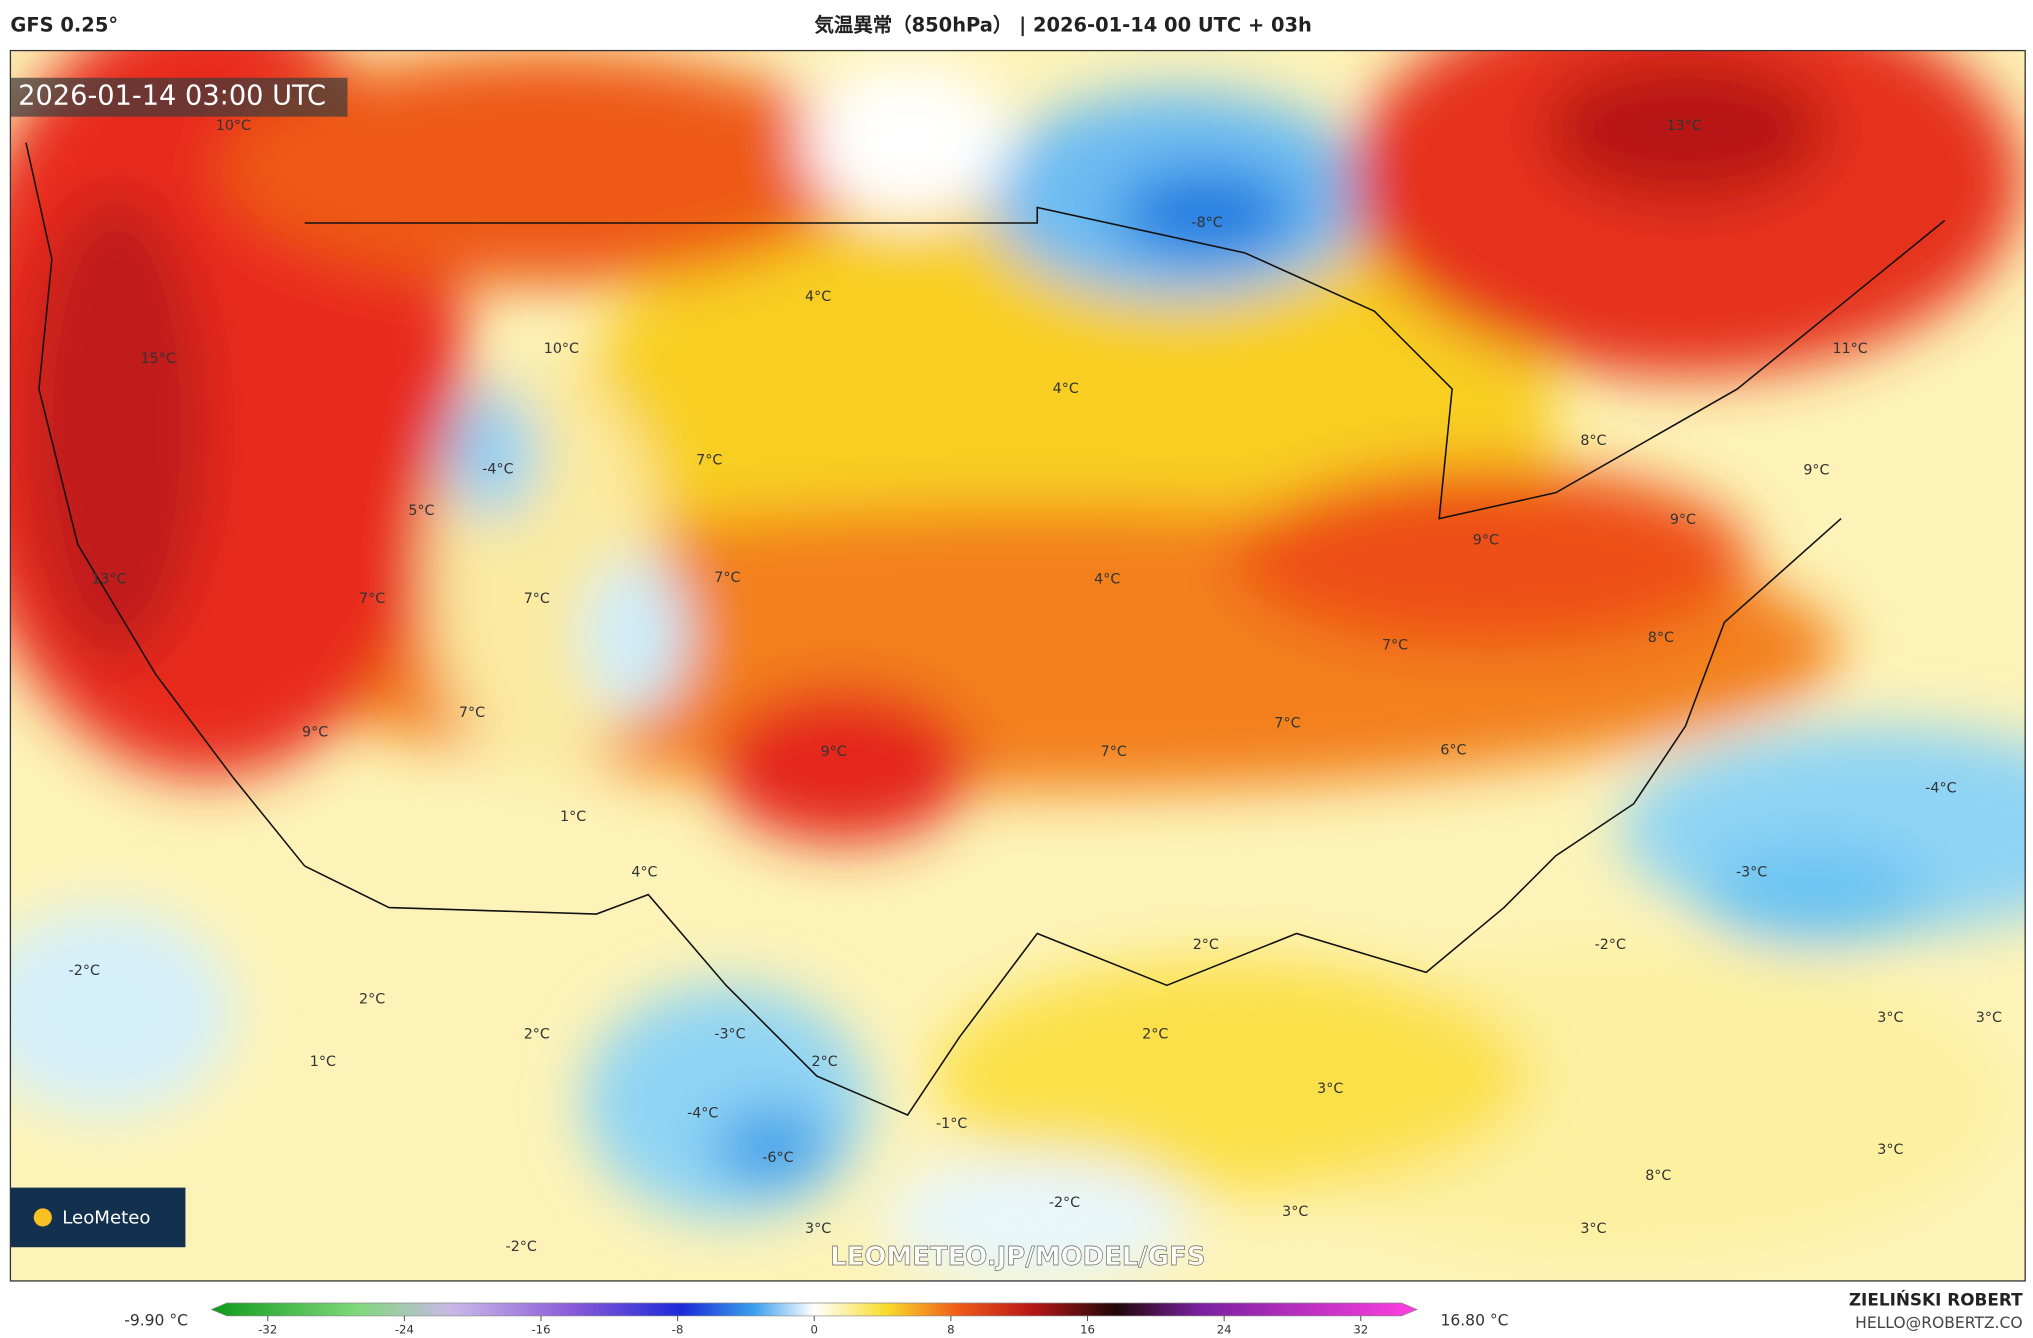  I want to click on colorbar-tick-label: -8, so click(678, 1330).